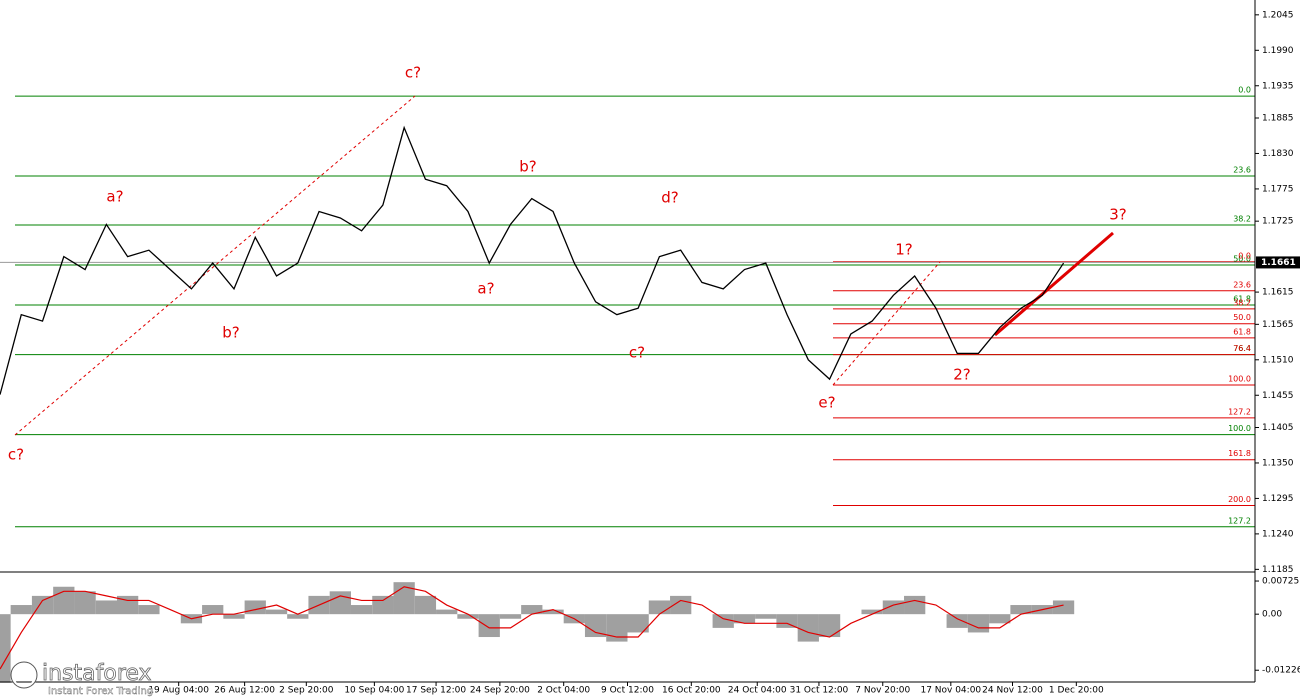 The height and width of the screenshot is (700, 1300). I want to click on x-tick-label: 17 Sep 12:00, so click(436, 691).